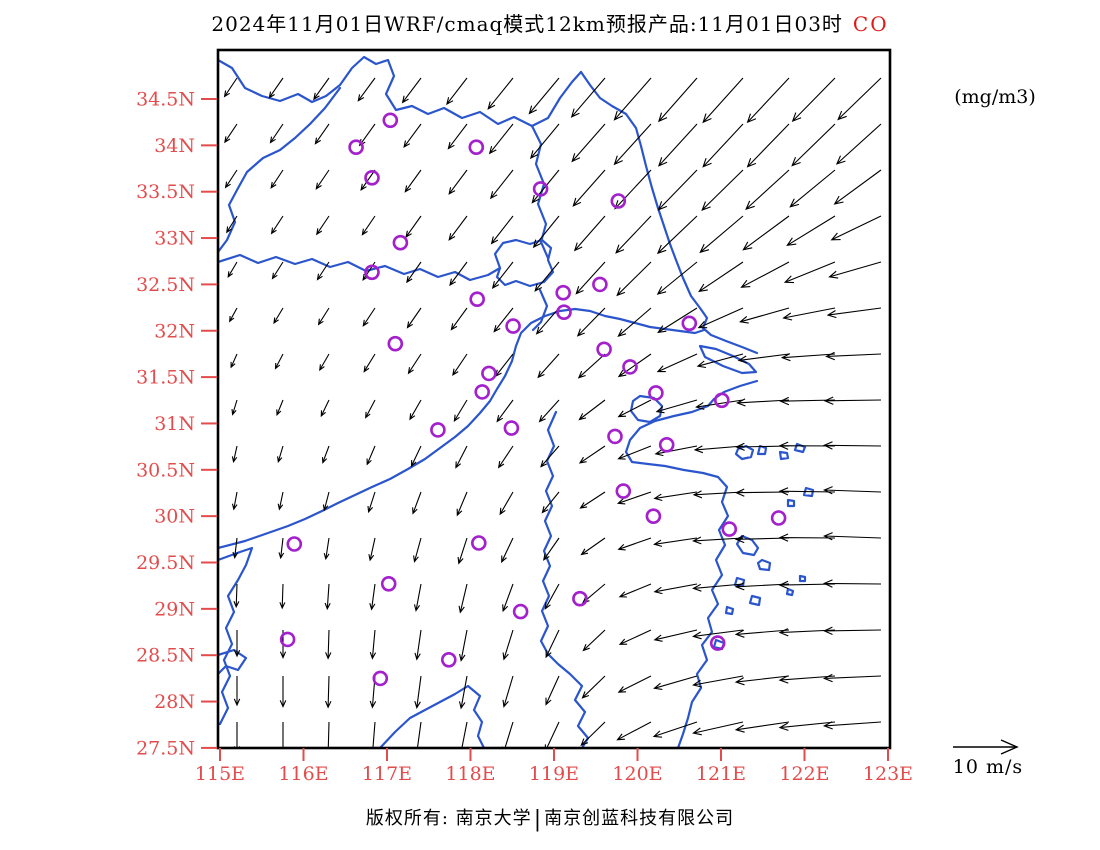 Image resolution: width=1100 pixels, height=850 pixels. Describe the element at coordinates (986, 747) in the screenshot. I see `wind-scale-arrow` at that location.